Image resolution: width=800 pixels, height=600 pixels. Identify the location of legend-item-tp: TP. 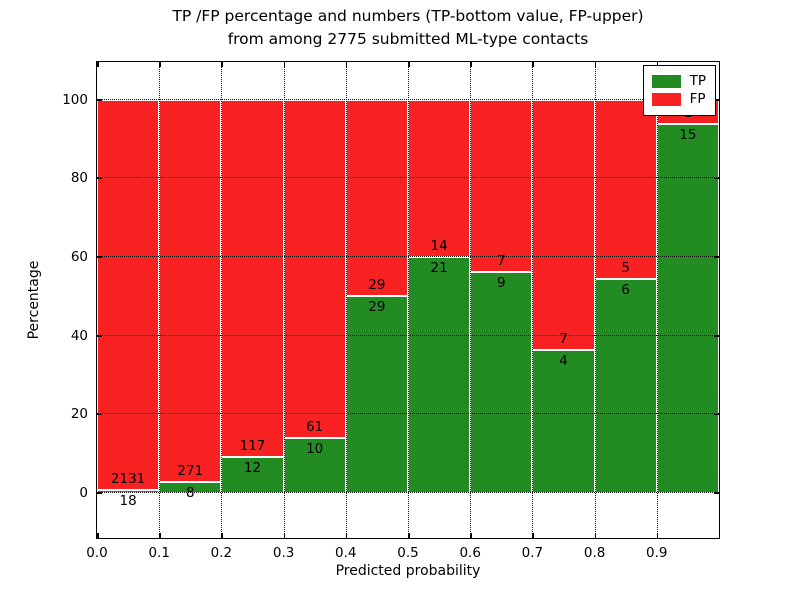
(678, 81).